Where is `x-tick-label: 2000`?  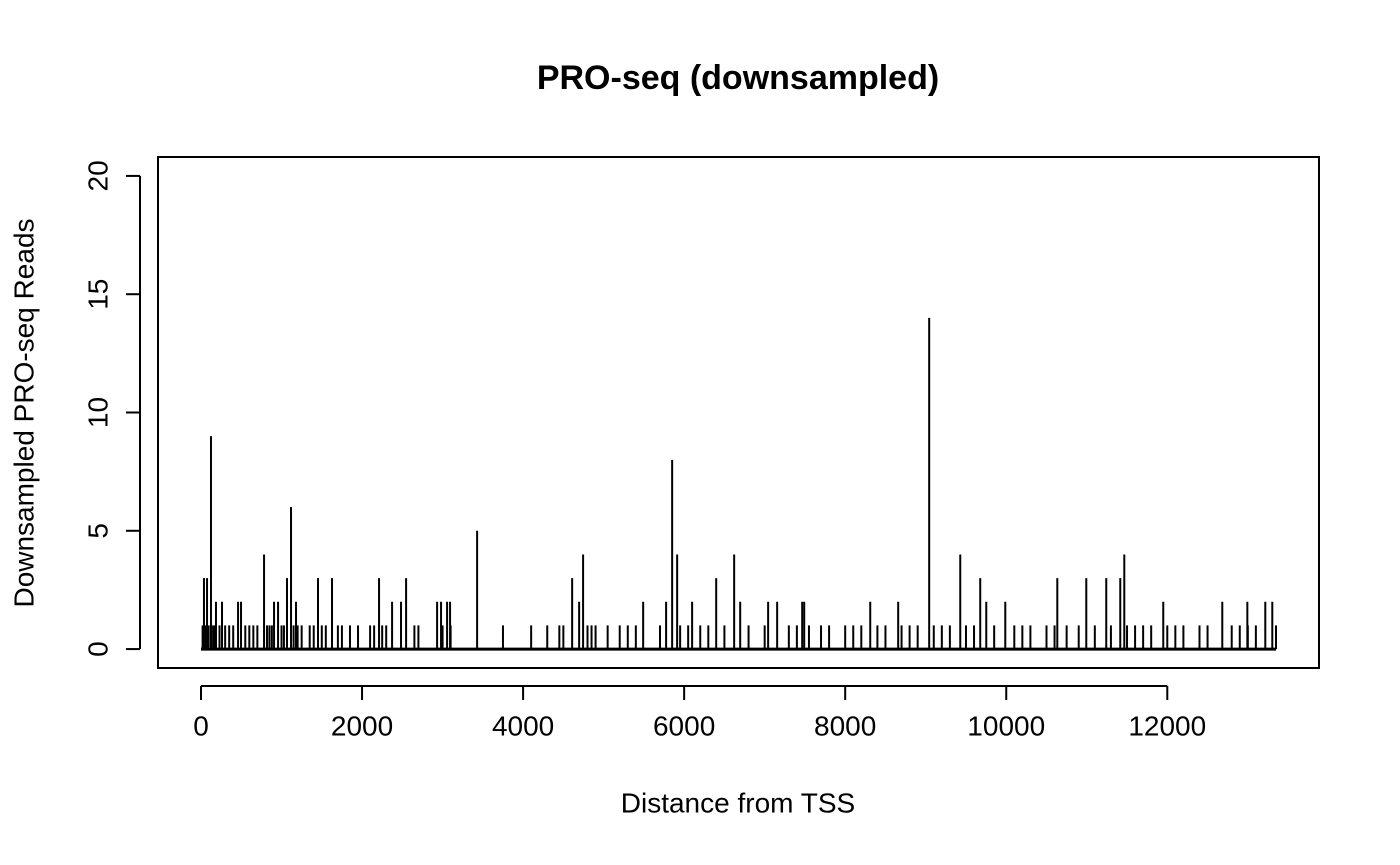
x-tick-label: 2000 is located at coordinates (362, 725).